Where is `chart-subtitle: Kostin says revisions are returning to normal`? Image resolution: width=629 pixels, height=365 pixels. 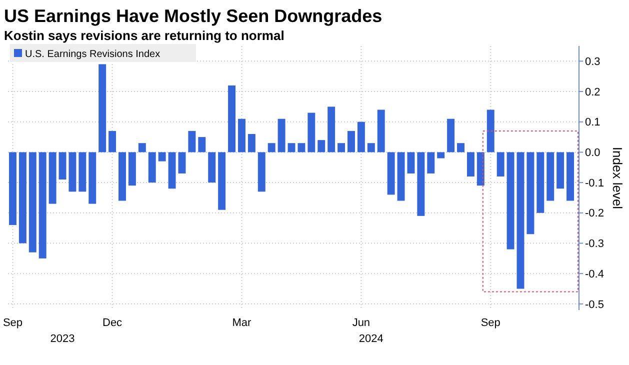 chart-subtitle: Kostin says revisions are returning to normal is located at coordinates (144, 35).